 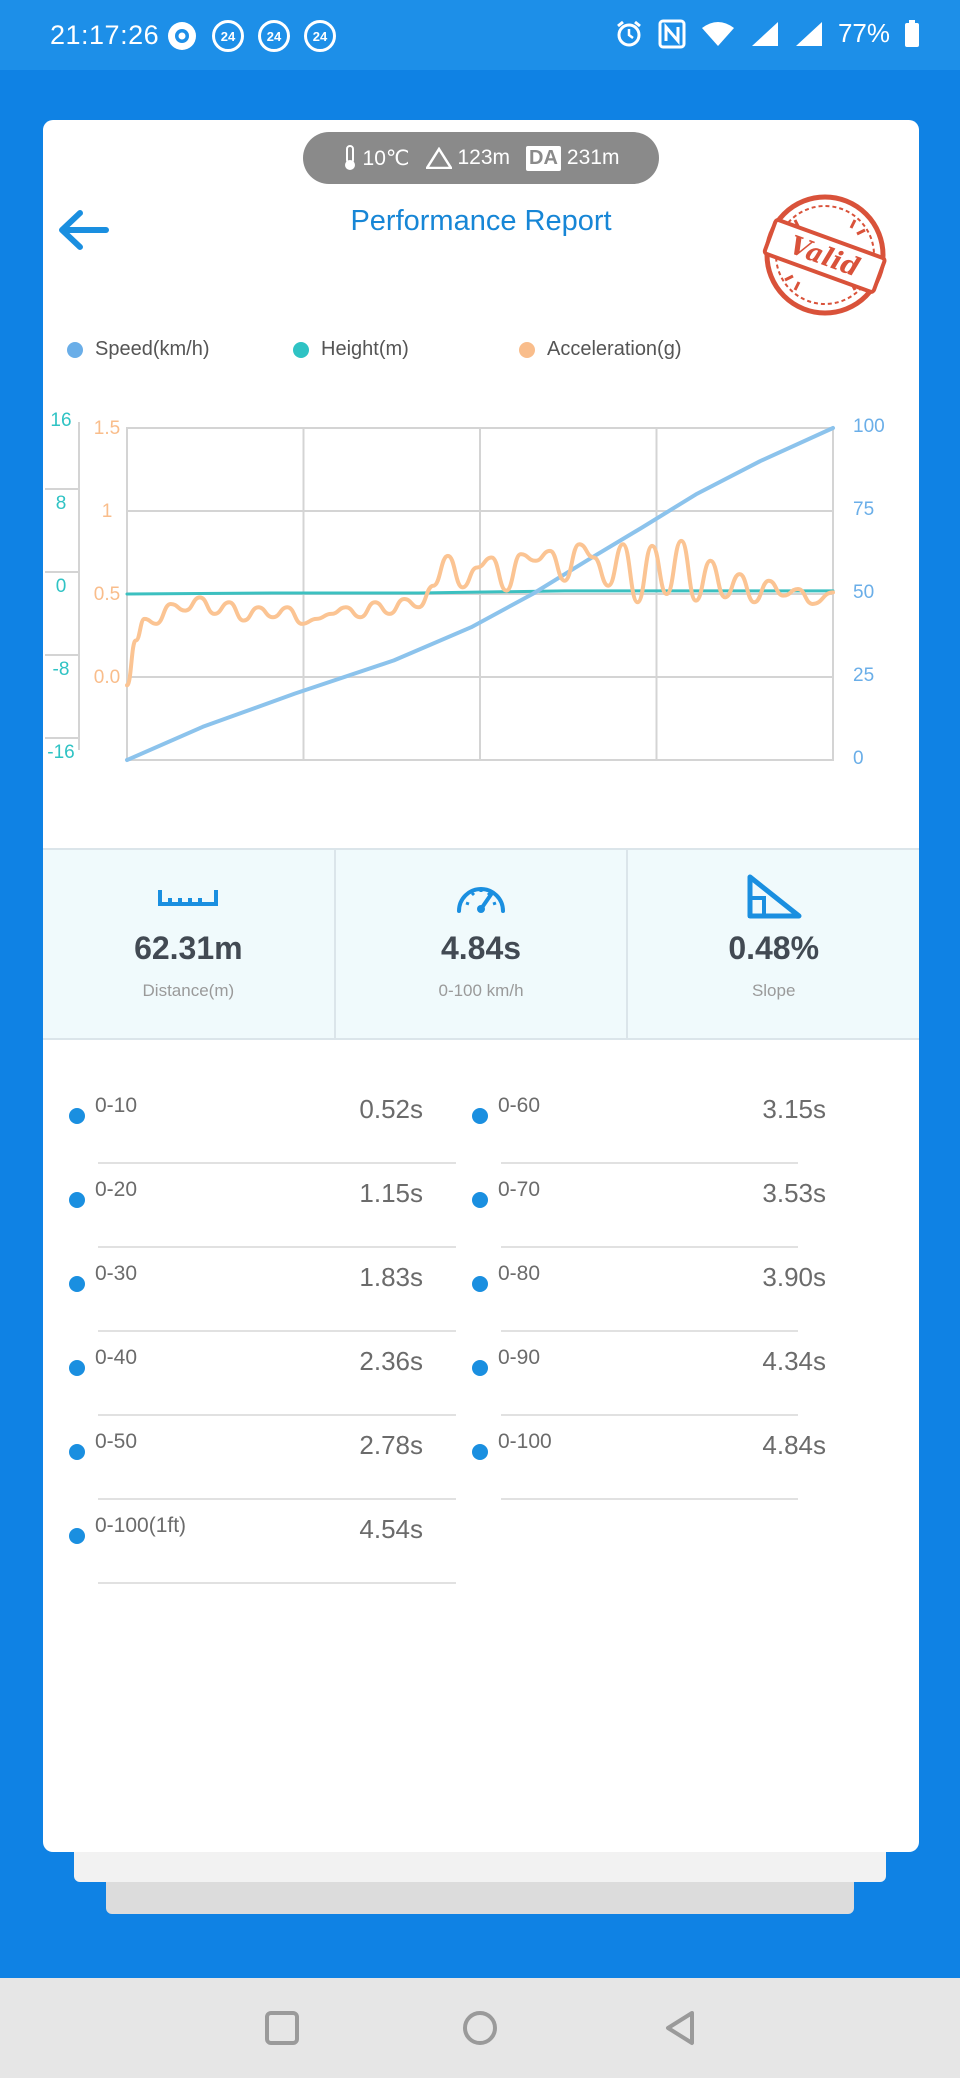 What do you see at coordinates (391, 1109) in the screenshot?
I see `split-value: 0.52s` at bounding box center [391, 1109].